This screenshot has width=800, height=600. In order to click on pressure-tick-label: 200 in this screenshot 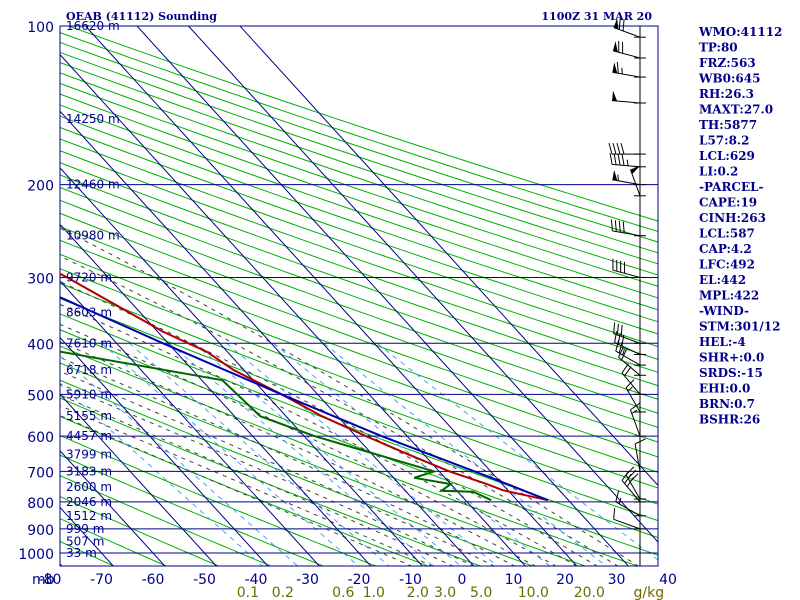, I will do `click(40, 187)`.